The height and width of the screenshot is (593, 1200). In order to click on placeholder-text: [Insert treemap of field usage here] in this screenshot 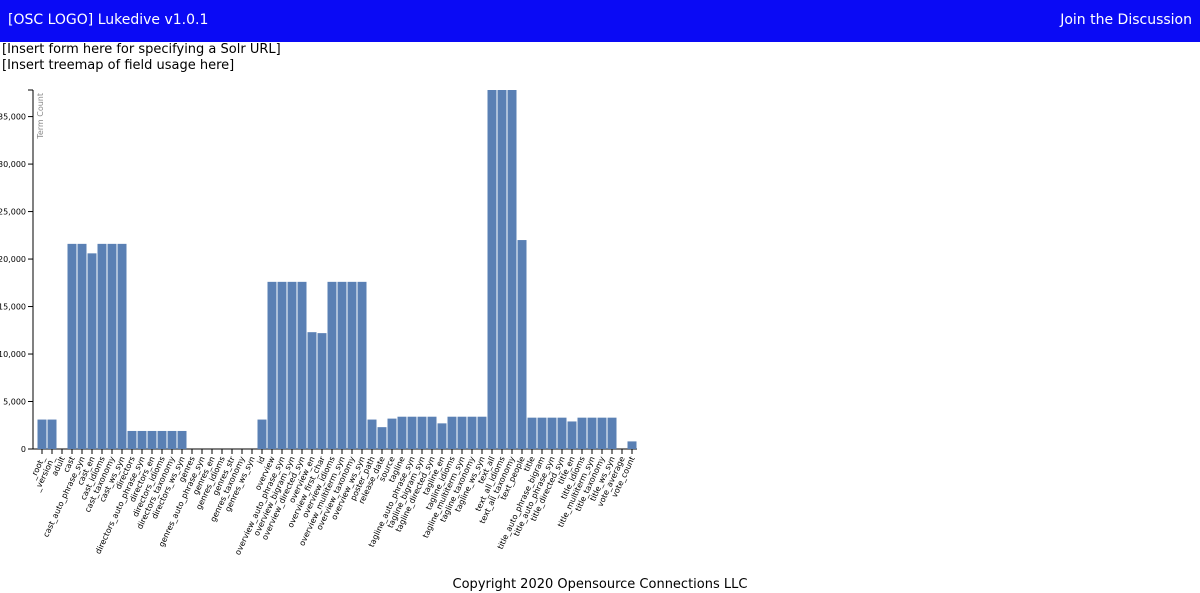, I will do `click(118, 65)`.